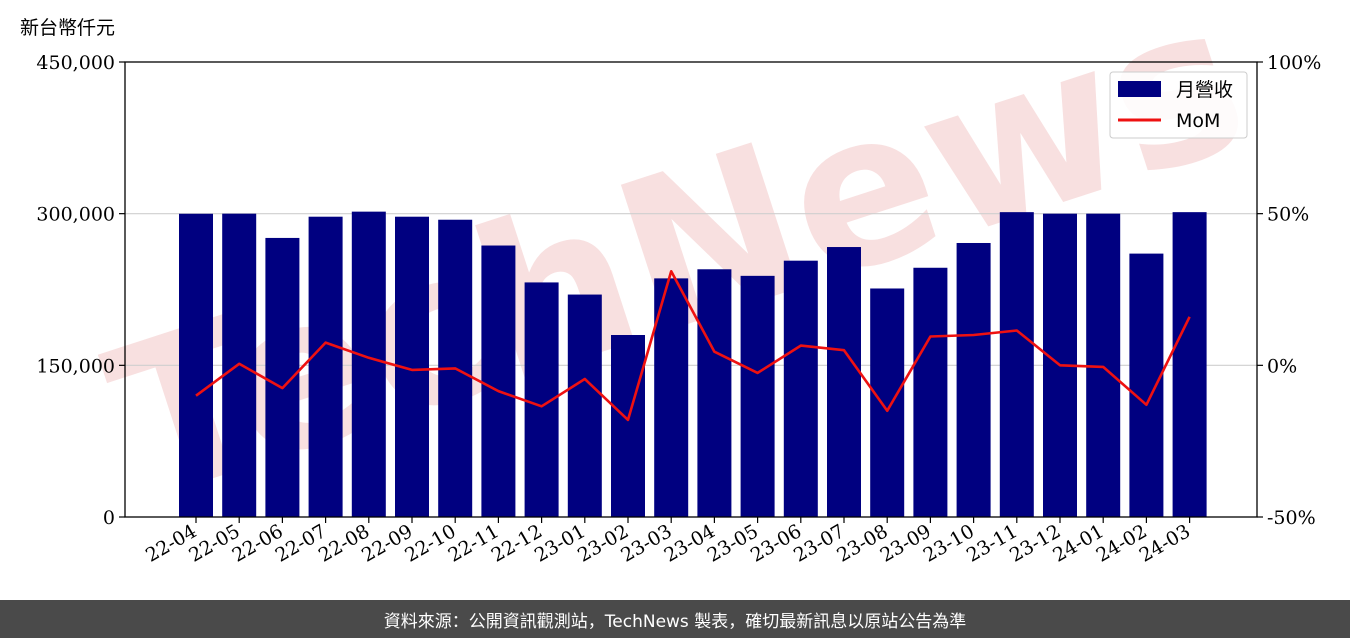  What do you see at coordinates (1294, 63) in the screenshot?
I see `right-tick-label: 100%` at bounding box center [1294, 63].